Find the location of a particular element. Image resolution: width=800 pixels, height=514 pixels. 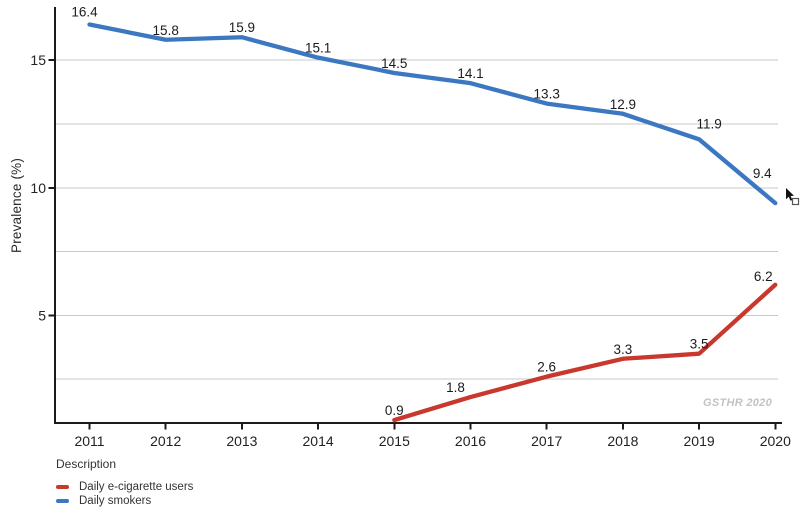

mouse-cursor-icon is located at coordinates (793, 197).